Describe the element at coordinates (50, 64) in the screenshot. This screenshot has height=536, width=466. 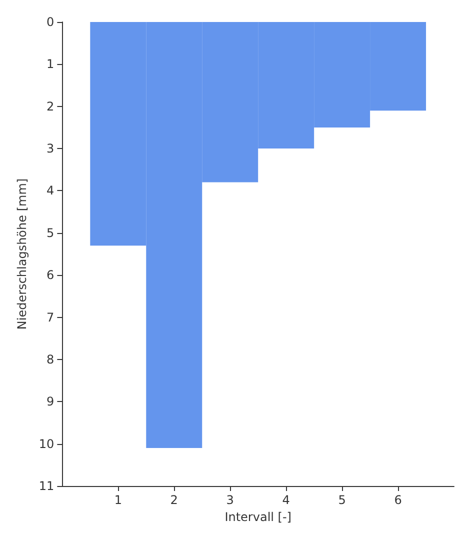
I see `y-tick-label: 1` at that location.